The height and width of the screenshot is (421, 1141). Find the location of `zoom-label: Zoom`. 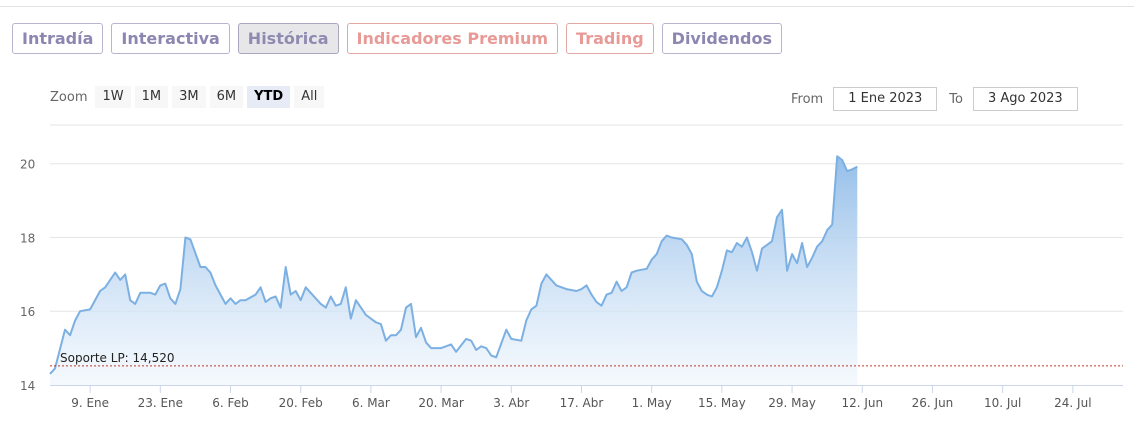

zoom-label: Zoom is located at coordinates (69, 97).